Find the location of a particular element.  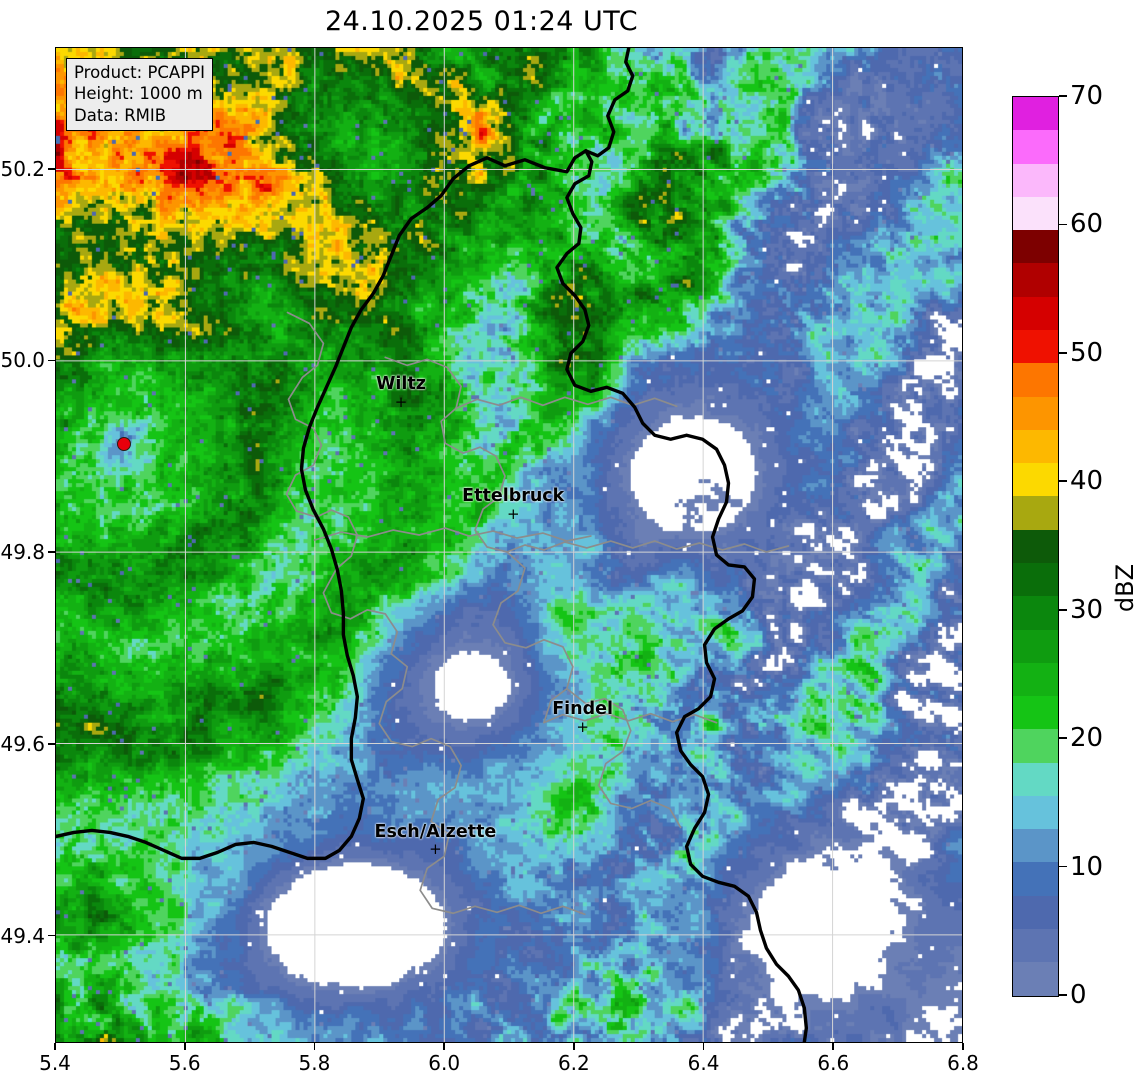

city-name: Esch/Alzette is located at coordinates (435, 831).